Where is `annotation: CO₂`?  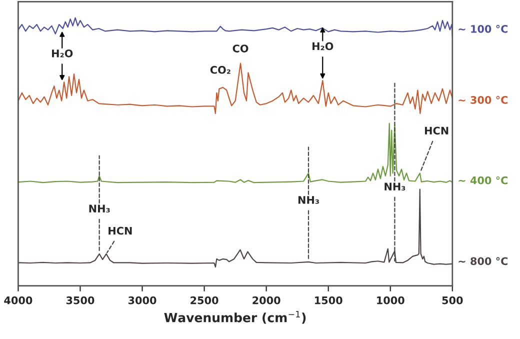 annotation: CO₂ is located at coordinates (220, 70).